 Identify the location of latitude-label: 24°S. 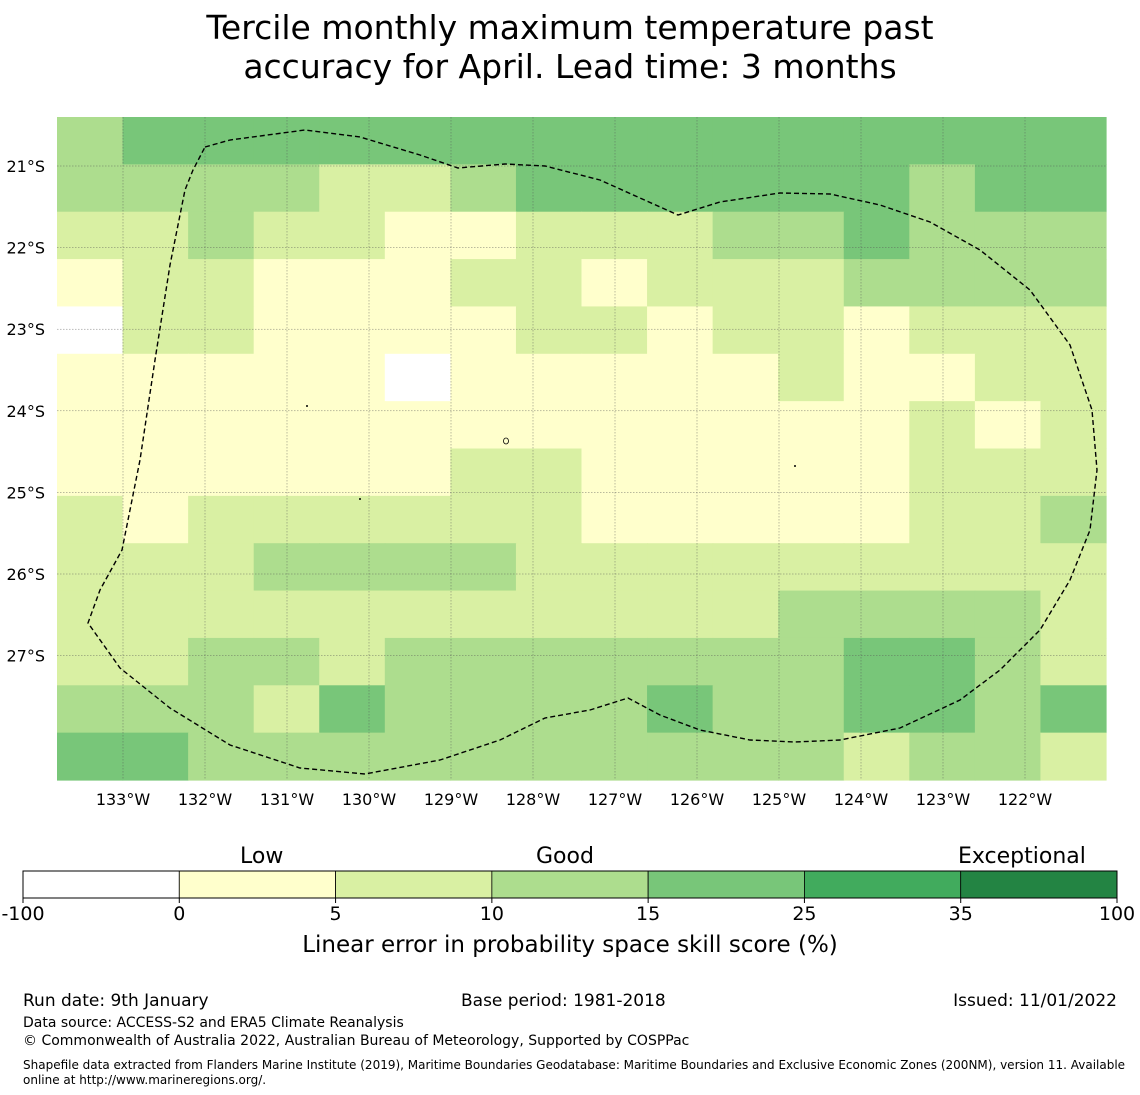
(25, 411).